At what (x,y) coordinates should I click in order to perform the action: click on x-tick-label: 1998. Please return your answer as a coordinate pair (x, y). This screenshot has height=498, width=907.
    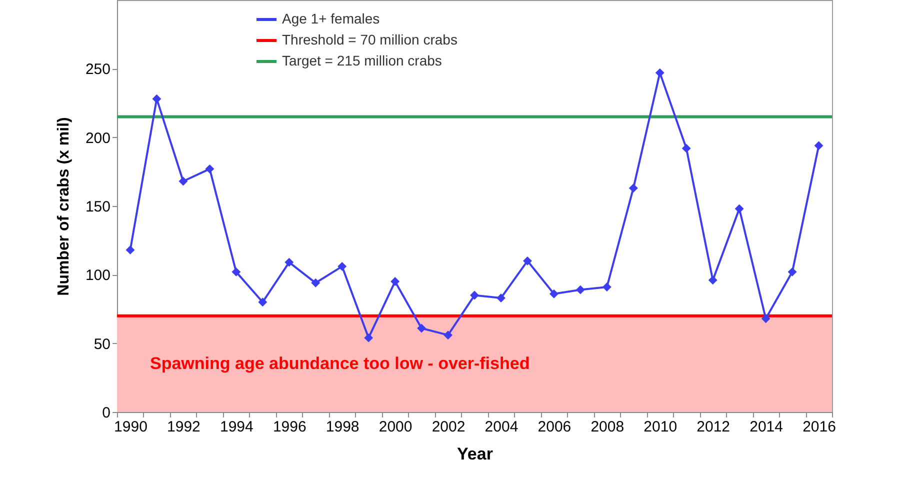
    Looking at the image, I should click on (343, 427).